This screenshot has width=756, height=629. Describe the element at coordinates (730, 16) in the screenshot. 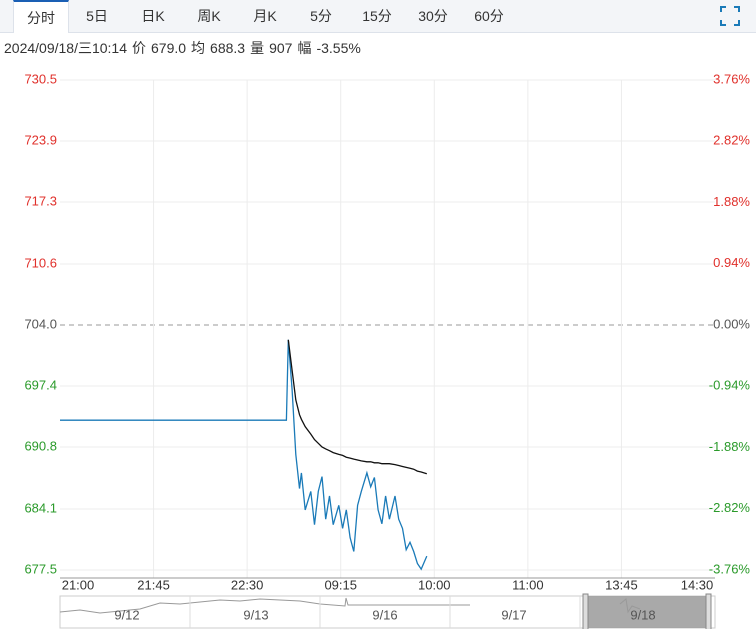

I see `fullscreen-icon` at that location.